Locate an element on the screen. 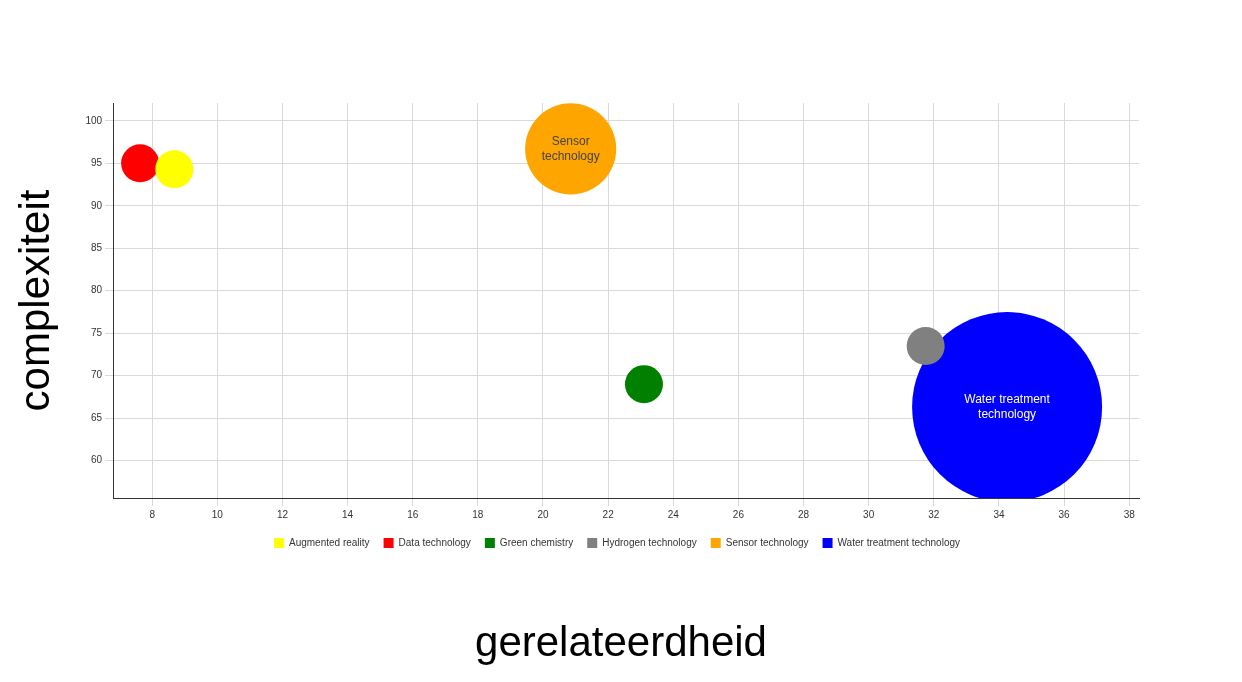 Image resolution: width=1242 pixels, height=682 pixels. x-tick-label: 10 is located at coordinates (217, 514).